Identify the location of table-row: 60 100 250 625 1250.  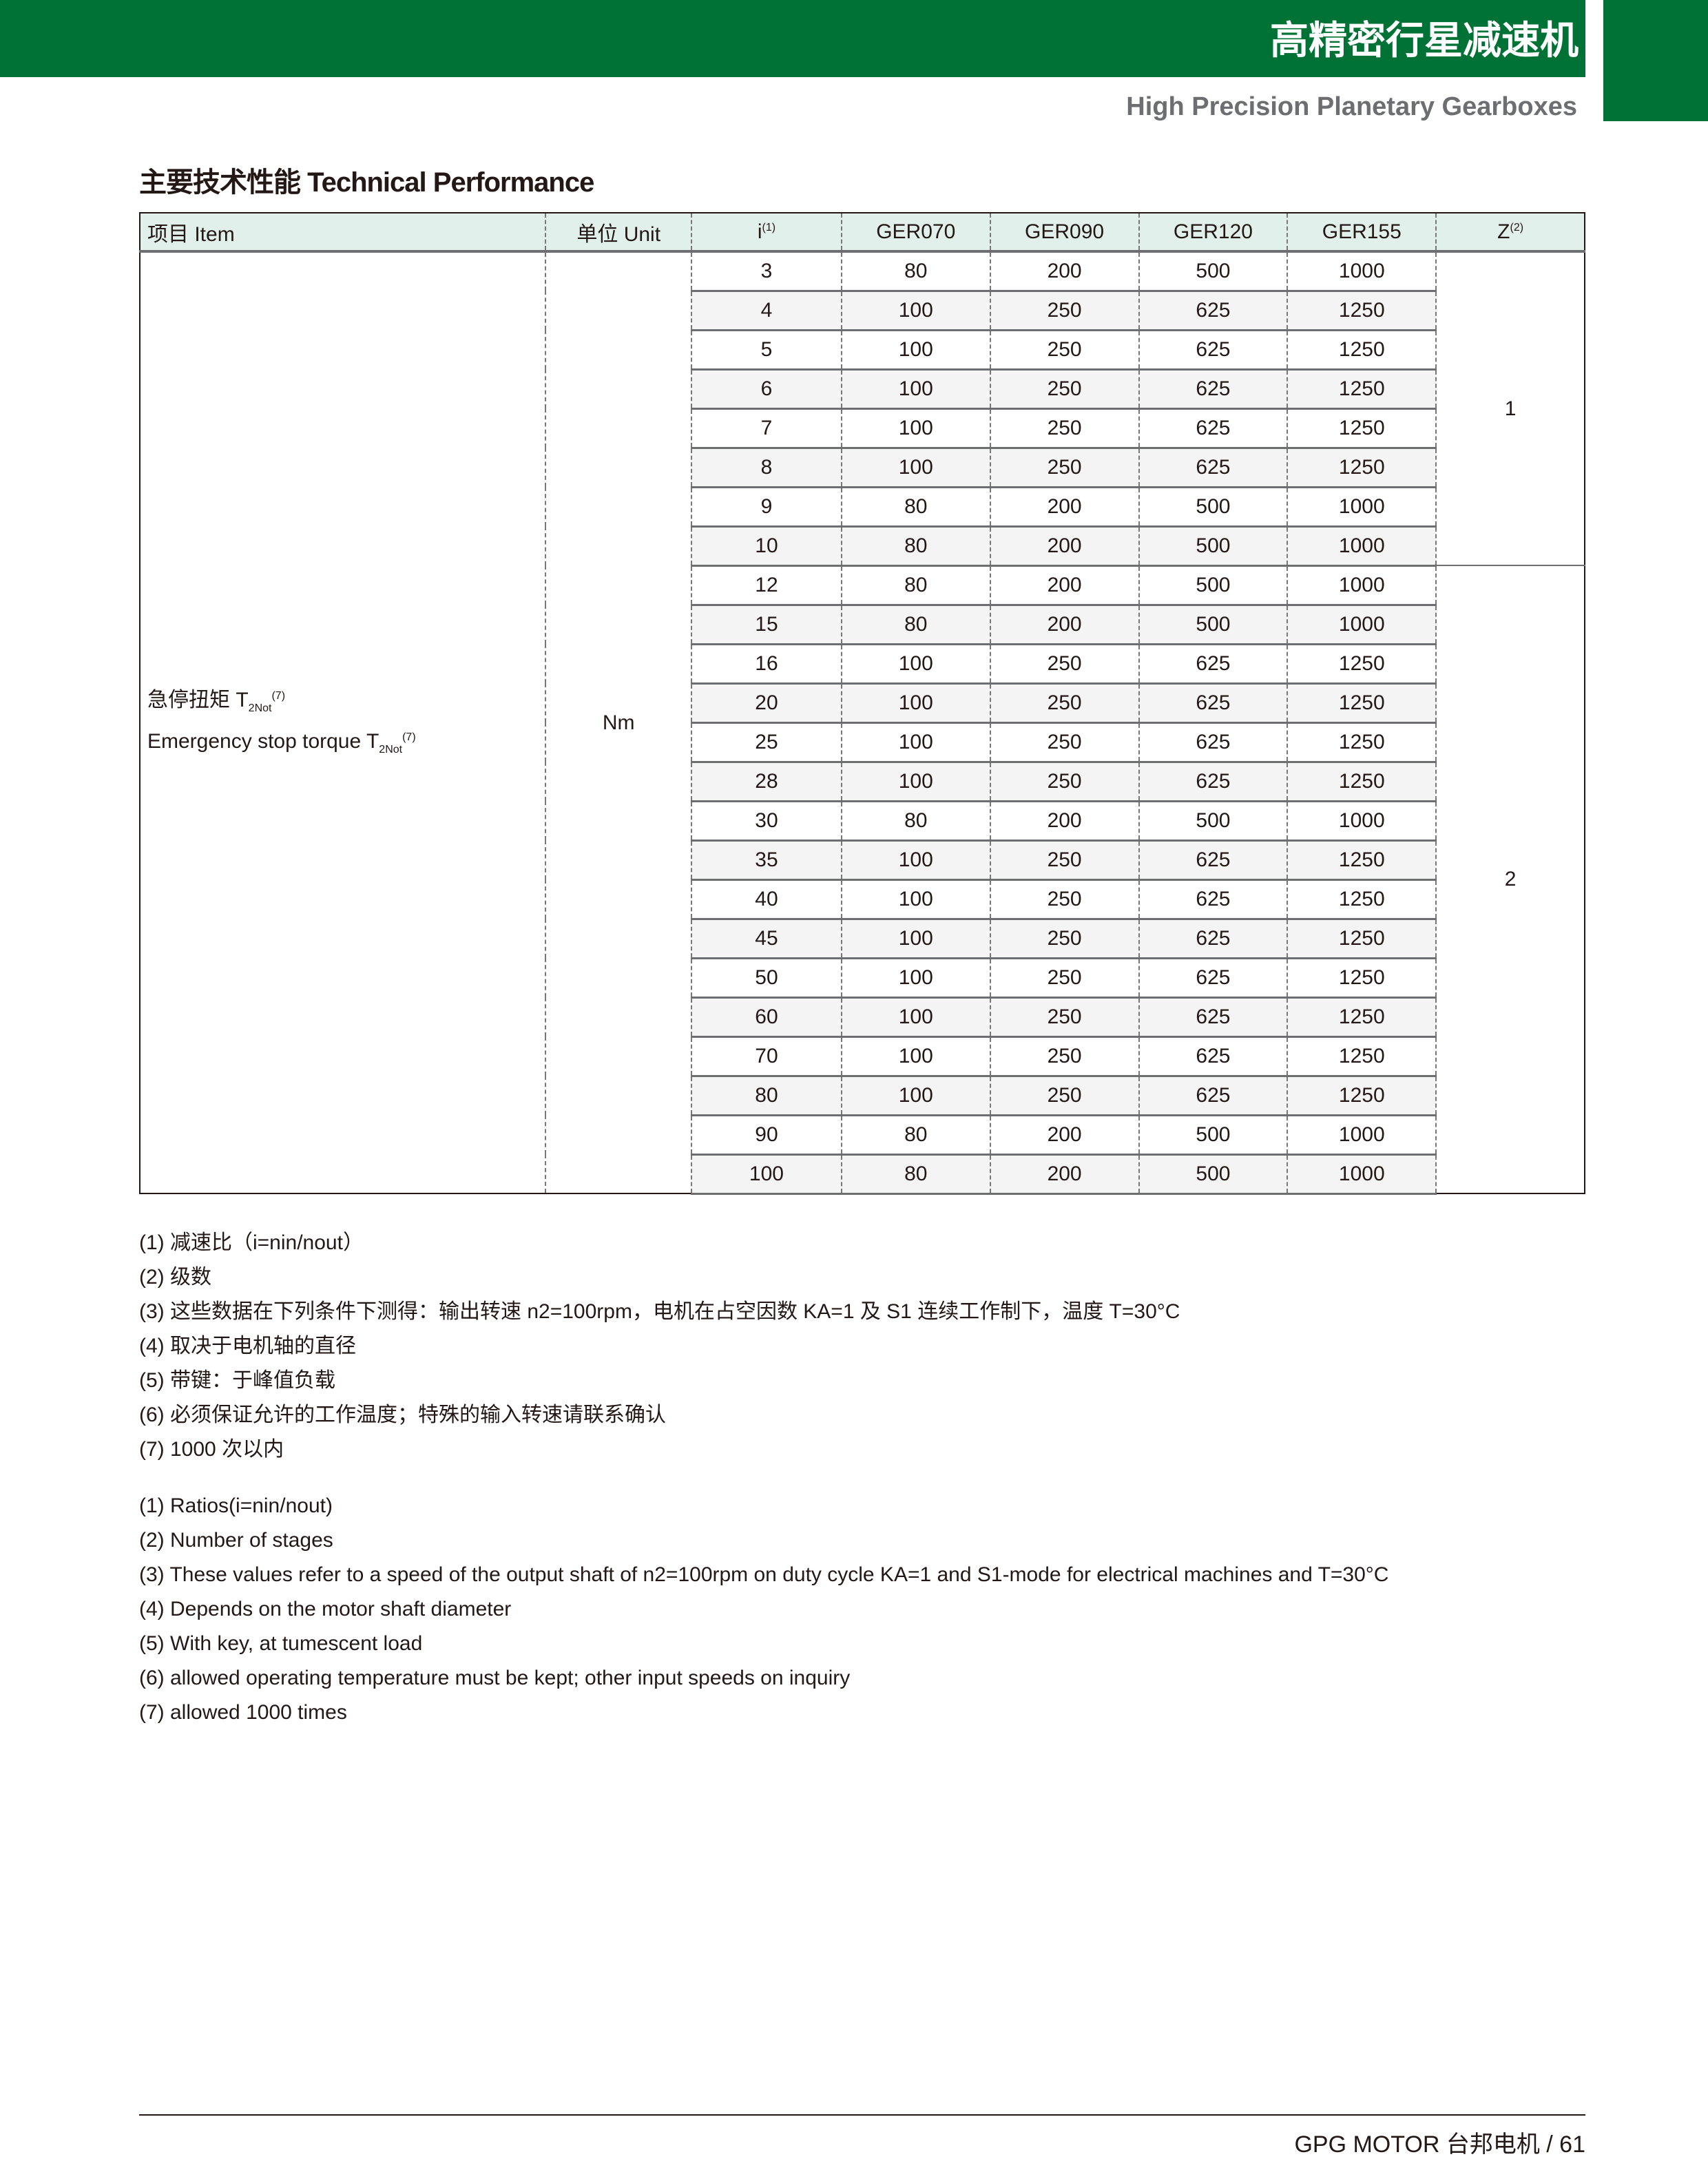
(863, 1017).